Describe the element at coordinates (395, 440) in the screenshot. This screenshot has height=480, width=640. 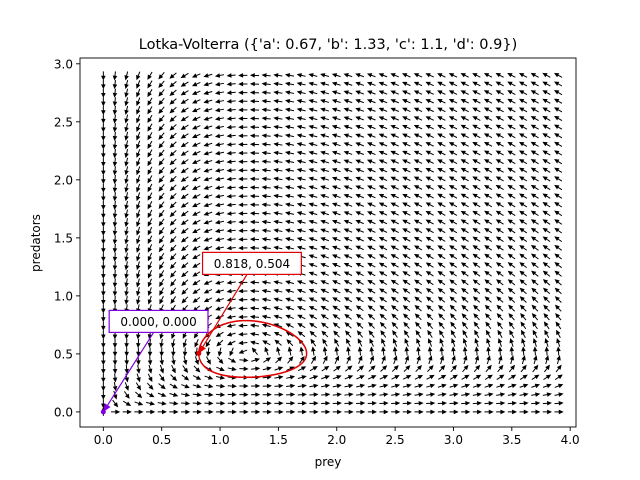
I see `x-tick-label: 2.5` at that location.